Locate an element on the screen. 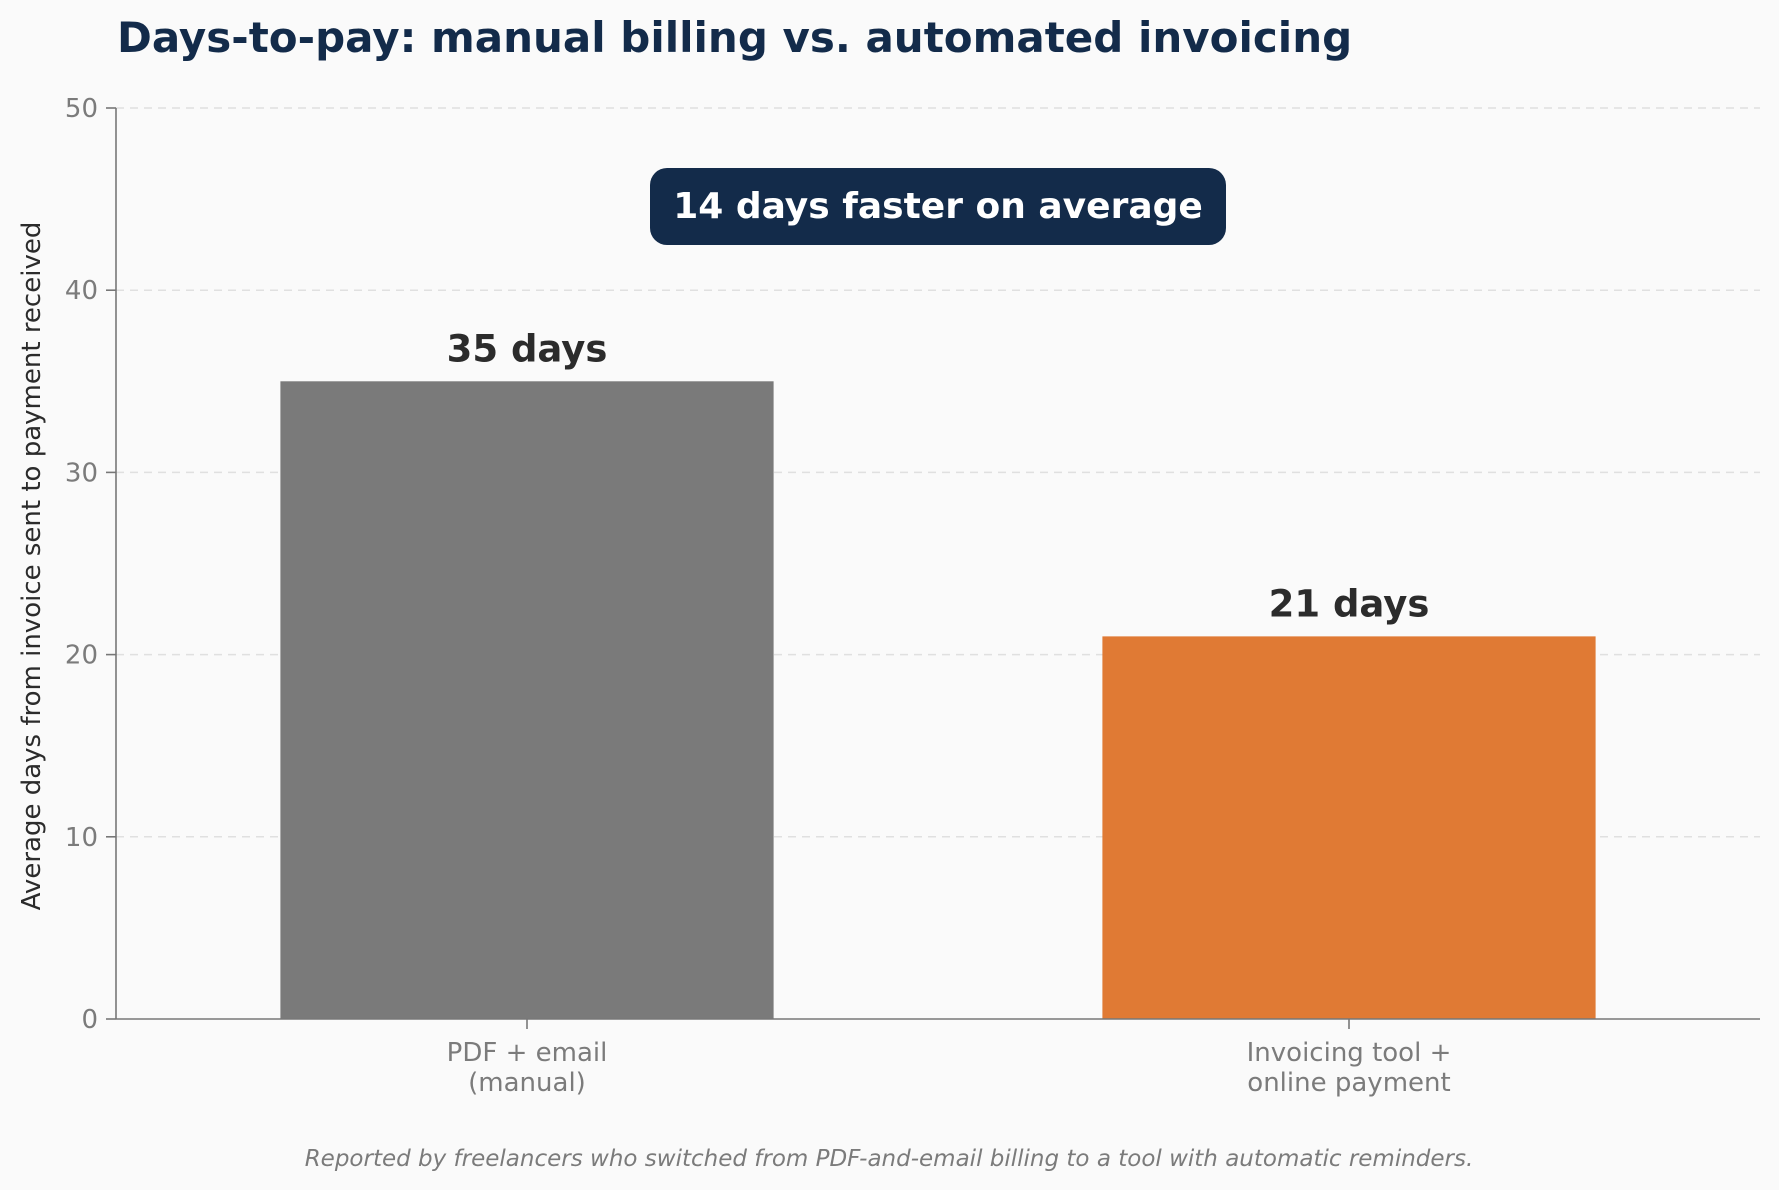 The height and width of the screenshot is (1190, 1779). bar-value-label: 21 days is located at coordinates (1349, 603).